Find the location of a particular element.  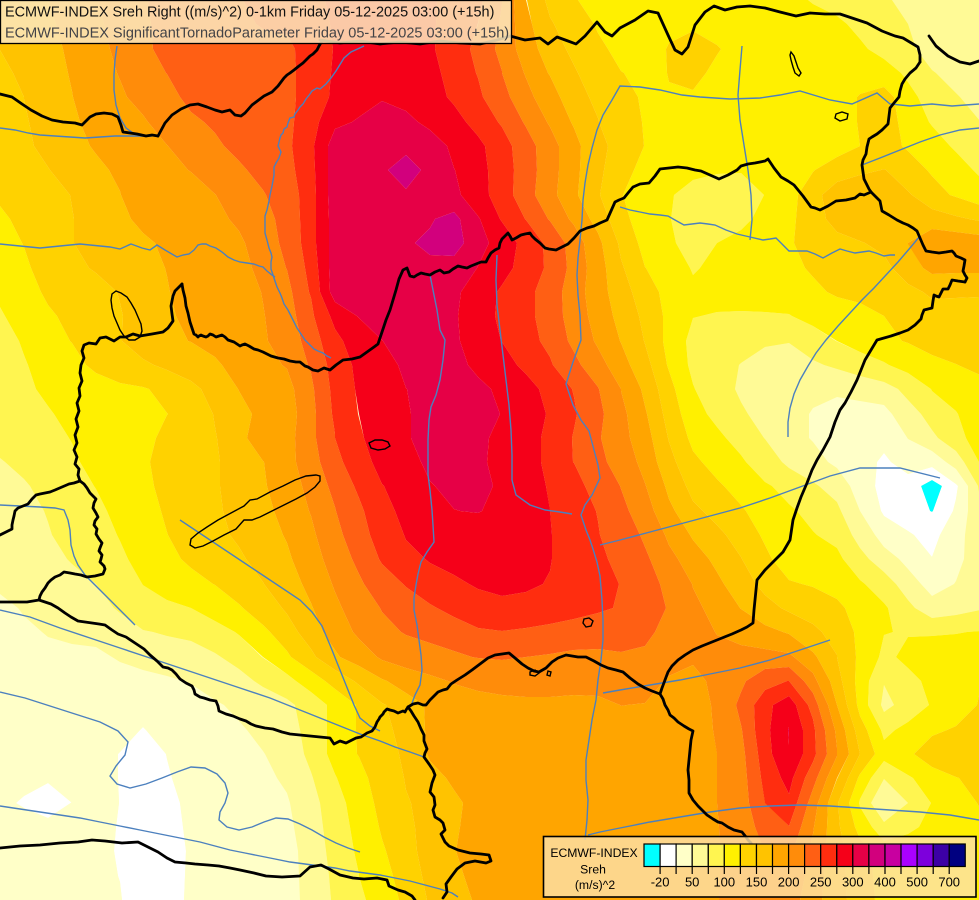

svg-text: 150 is located at coordinates (757, 882).